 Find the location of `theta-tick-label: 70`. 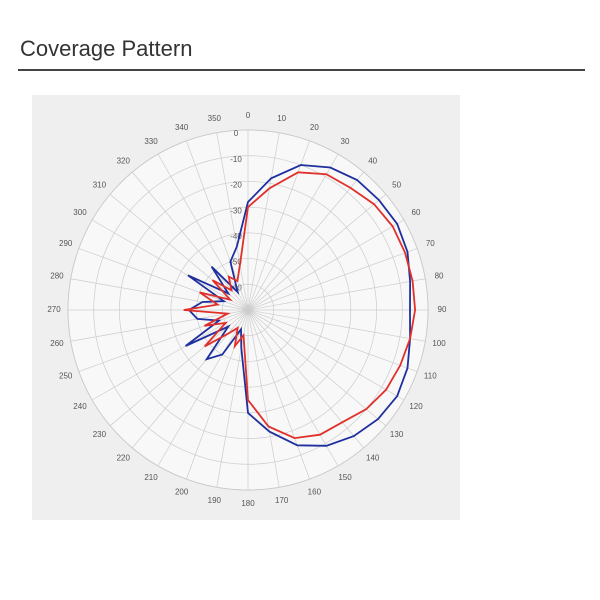

theta-tick-label: 70 is located at coordinates (430, 243).